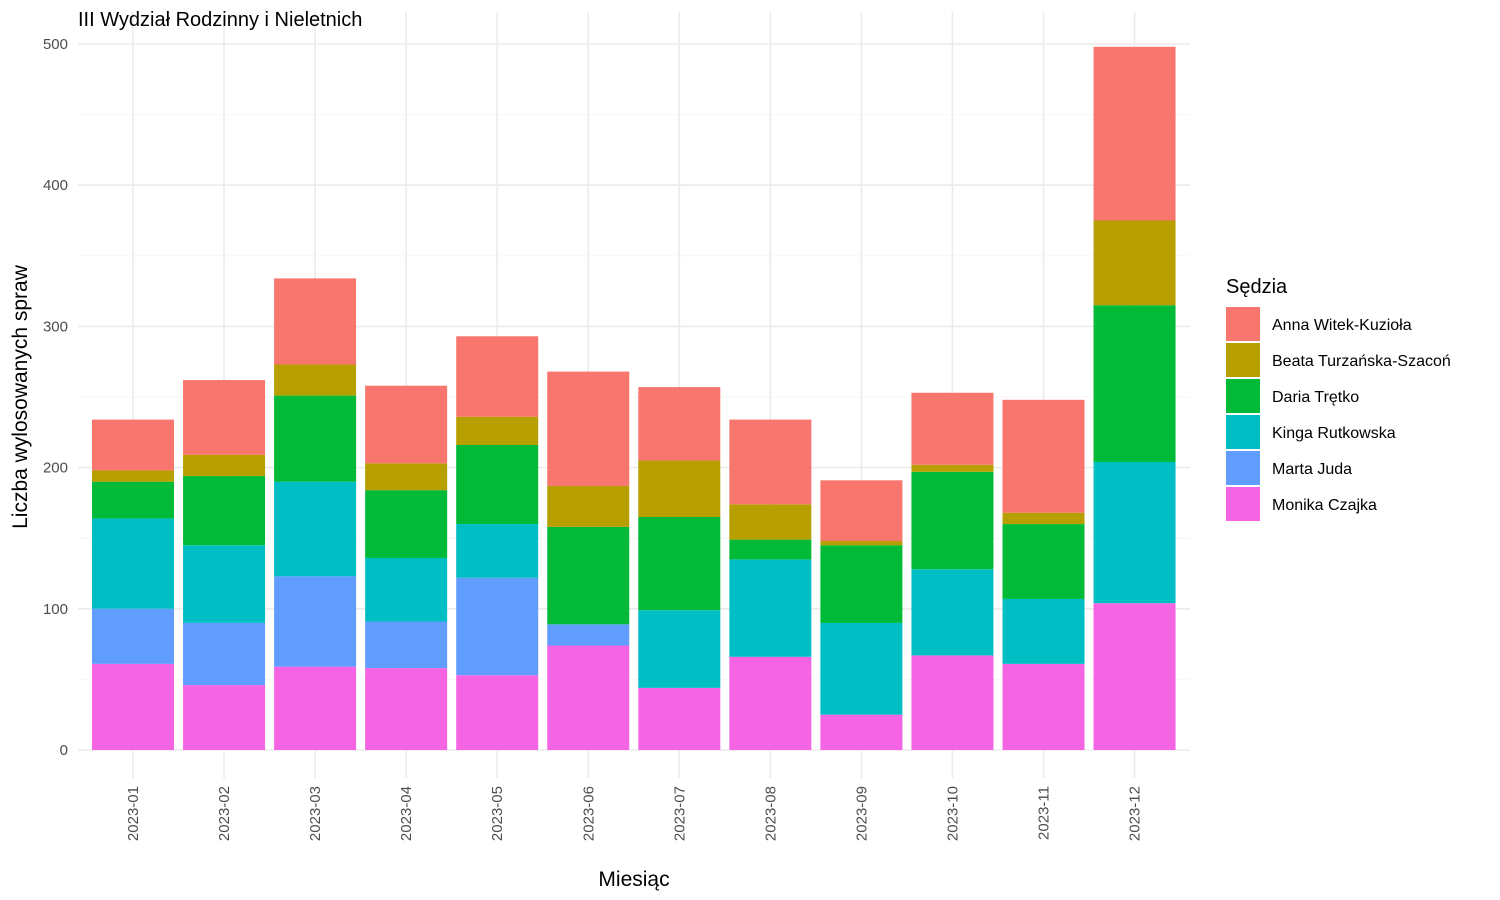  I want to click on x-tick-label: 2023-11, so click(1044, 813).